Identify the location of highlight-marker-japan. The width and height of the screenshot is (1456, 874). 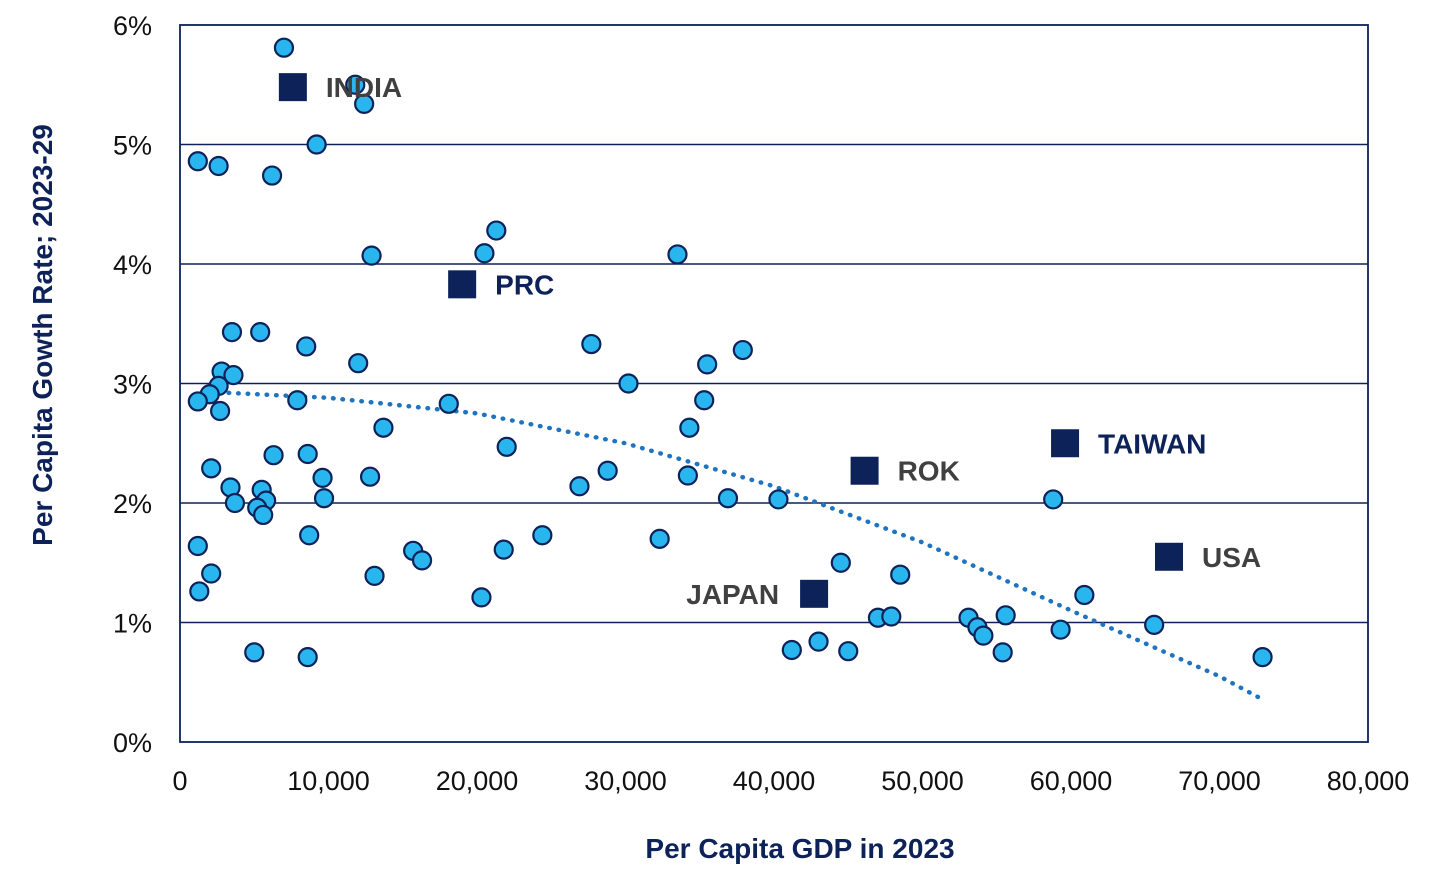
(814, 593).